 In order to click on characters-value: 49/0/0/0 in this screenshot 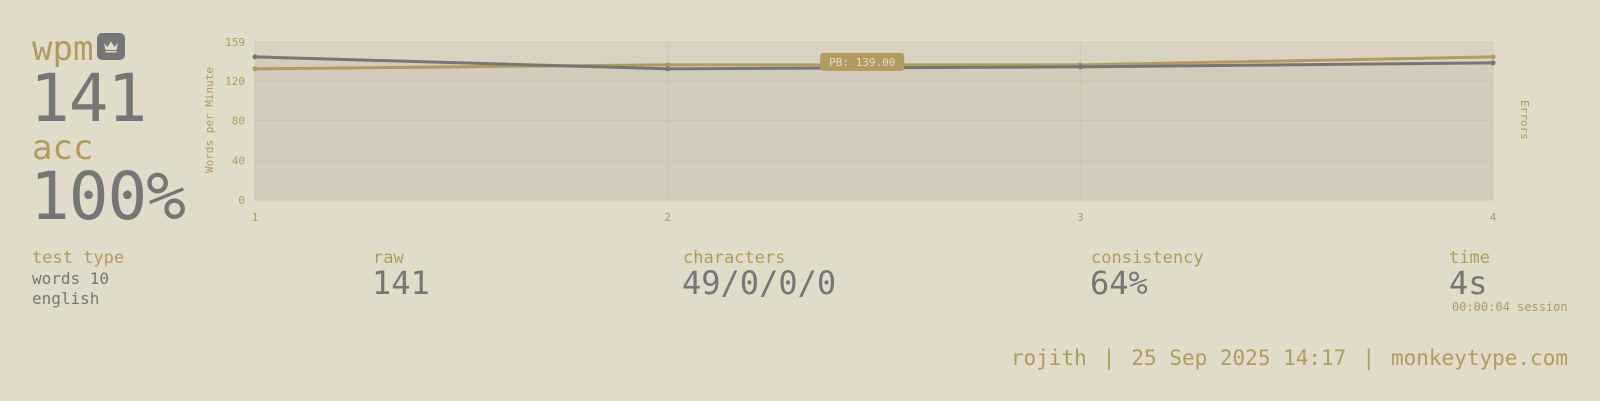, I will do `click(759, 283)`.